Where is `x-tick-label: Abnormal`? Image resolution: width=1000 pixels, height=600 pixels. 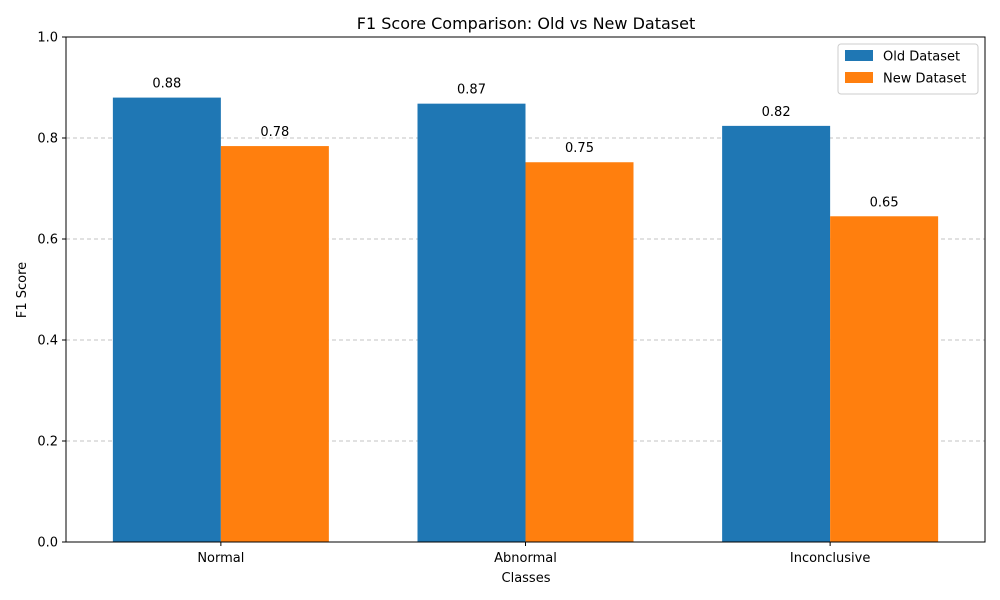
x-tick-label: Abnormal is located at coordinates (525, 558).